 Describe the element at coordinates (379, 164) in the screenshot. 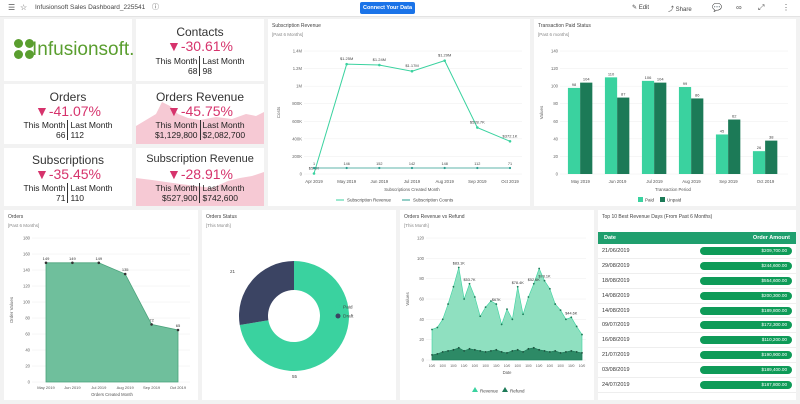

I see `data-label: 152` at that location.